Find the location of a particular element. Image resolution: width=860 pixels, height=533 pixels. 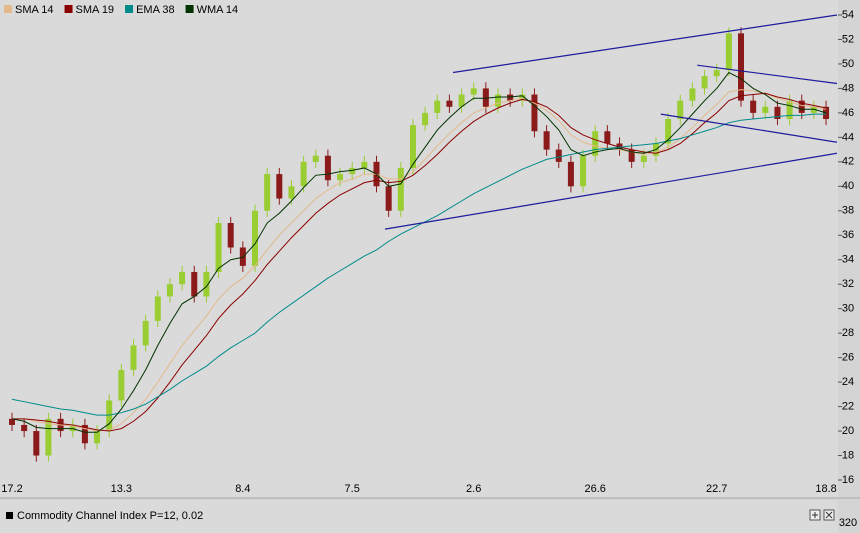

indicator-panel is located at coordinates (419, 516).